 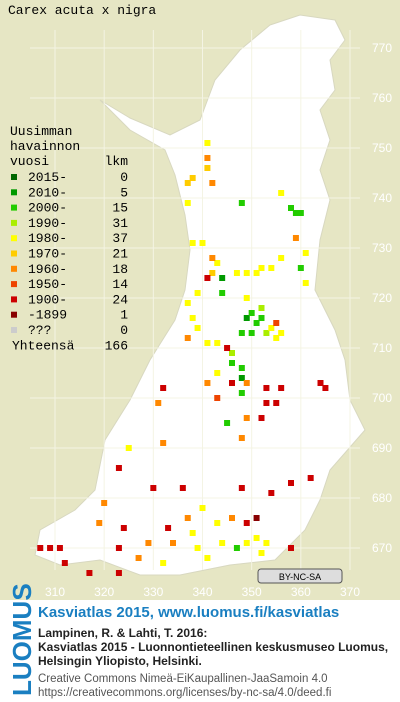 I want to click on legend-label: 2000-, so click(x=47, y=208).